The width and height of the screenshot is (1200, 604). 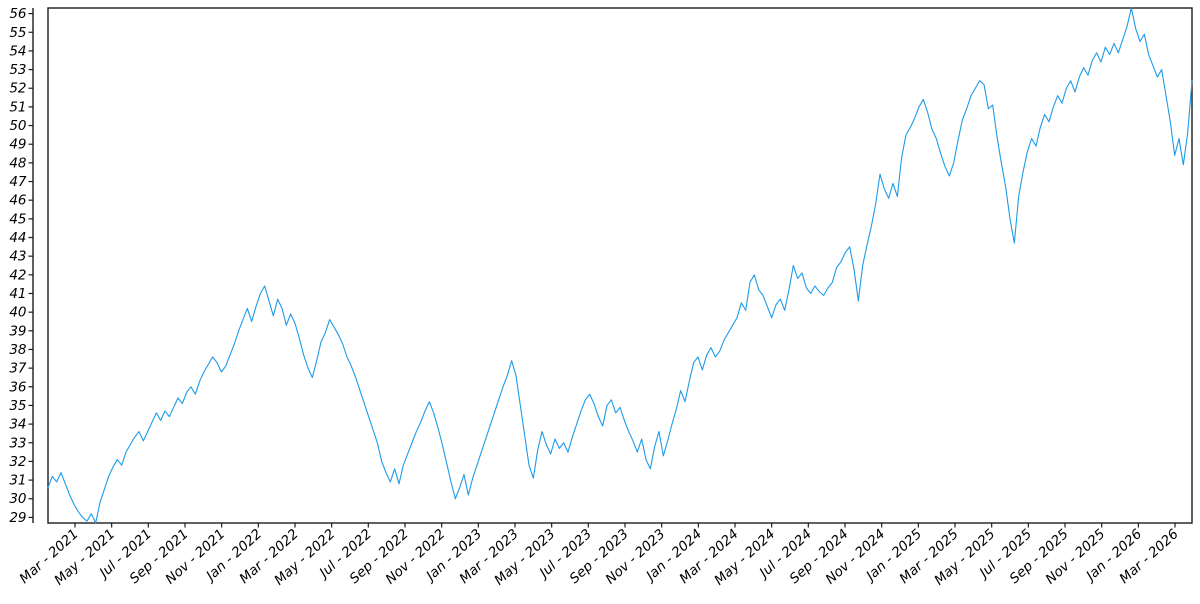 What do you see at coordinates (17, 238) in the screenshot?
I see `y-tick-label: 44` at bounding box center [17, 238].